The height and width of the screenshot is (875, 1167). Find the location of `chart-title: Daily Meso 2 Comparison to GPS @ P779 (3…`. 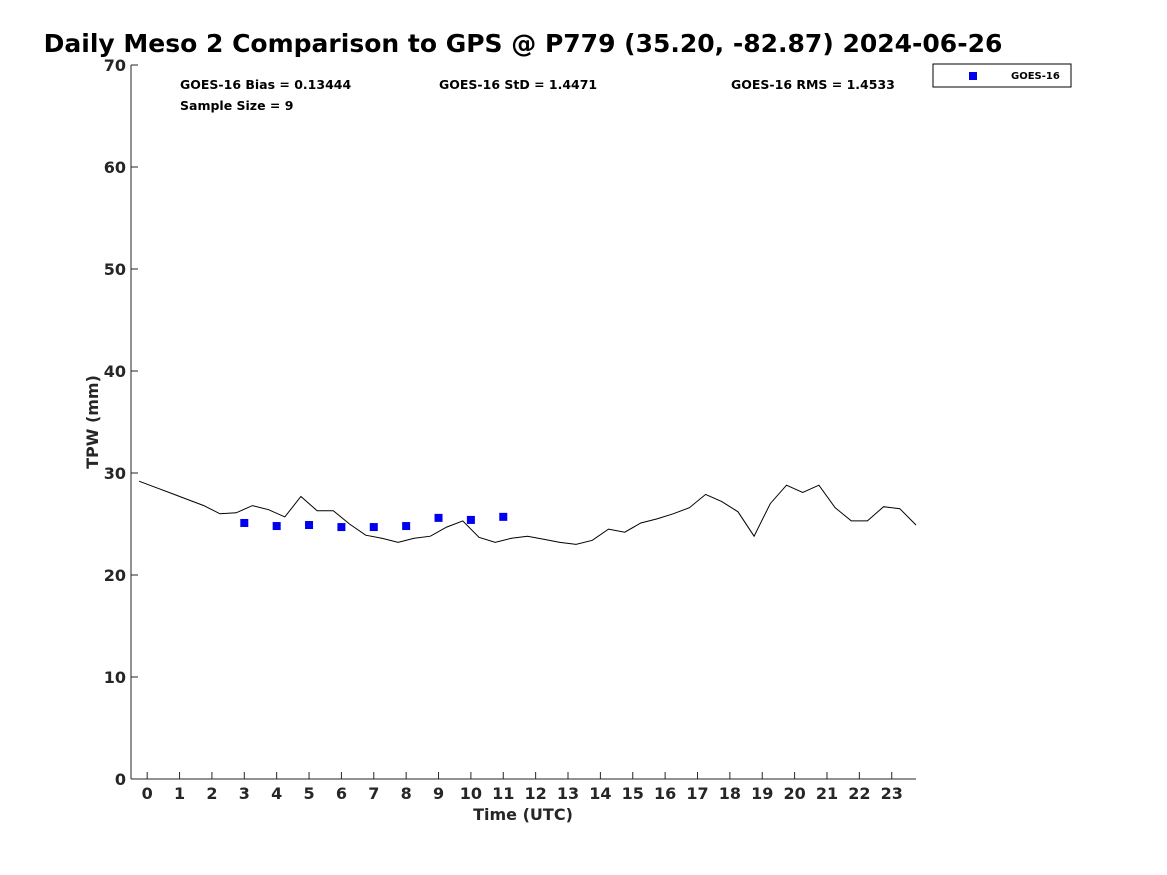

chart-title: Daily Meso 2 Comparison to GPS @ P779 (3… is located at coordinates (523, 43).